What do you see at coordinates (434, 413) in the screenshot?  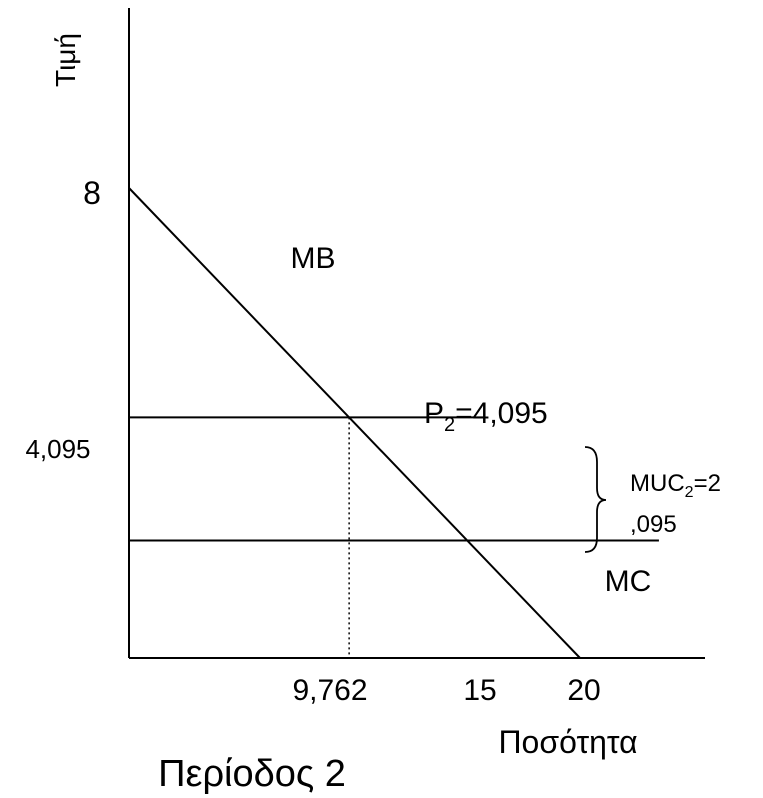 I see `price-label-main: P` at bounding box center [434, 413].